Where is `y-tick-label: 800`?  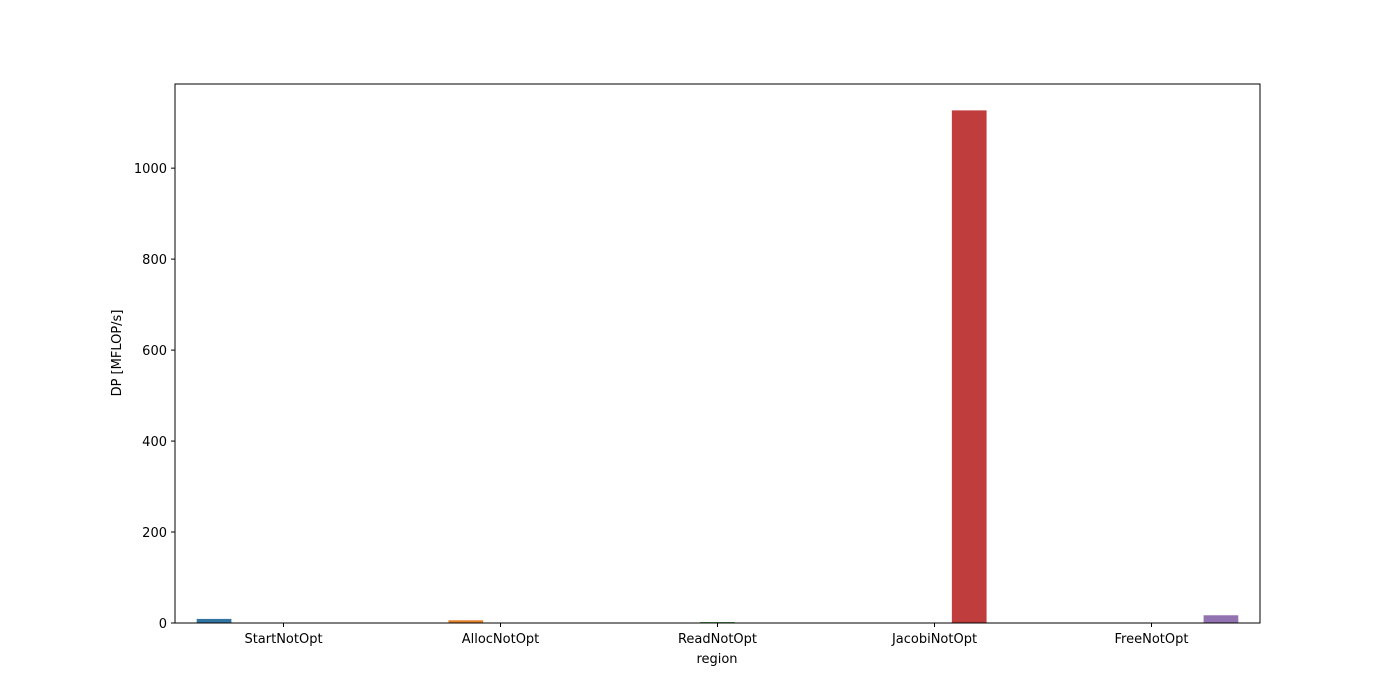
y-tick-label: 800 is located at coordinates (154, 260).